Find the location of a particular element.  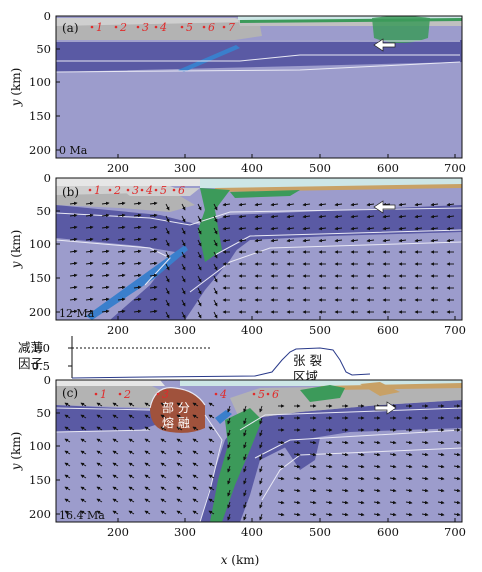

y-tick-label: 100 is located at coordinates (40, 446).